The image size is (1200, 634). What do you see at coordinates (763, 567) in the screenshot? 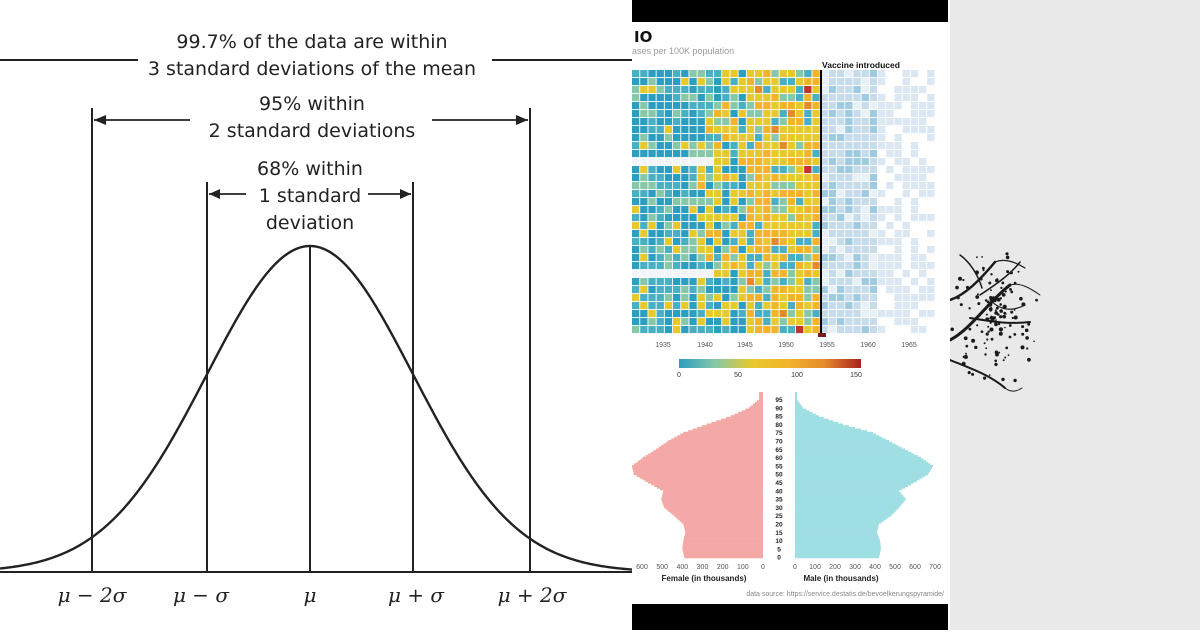
I see `female-x-tick: 0` at bounding box center [763, 567].